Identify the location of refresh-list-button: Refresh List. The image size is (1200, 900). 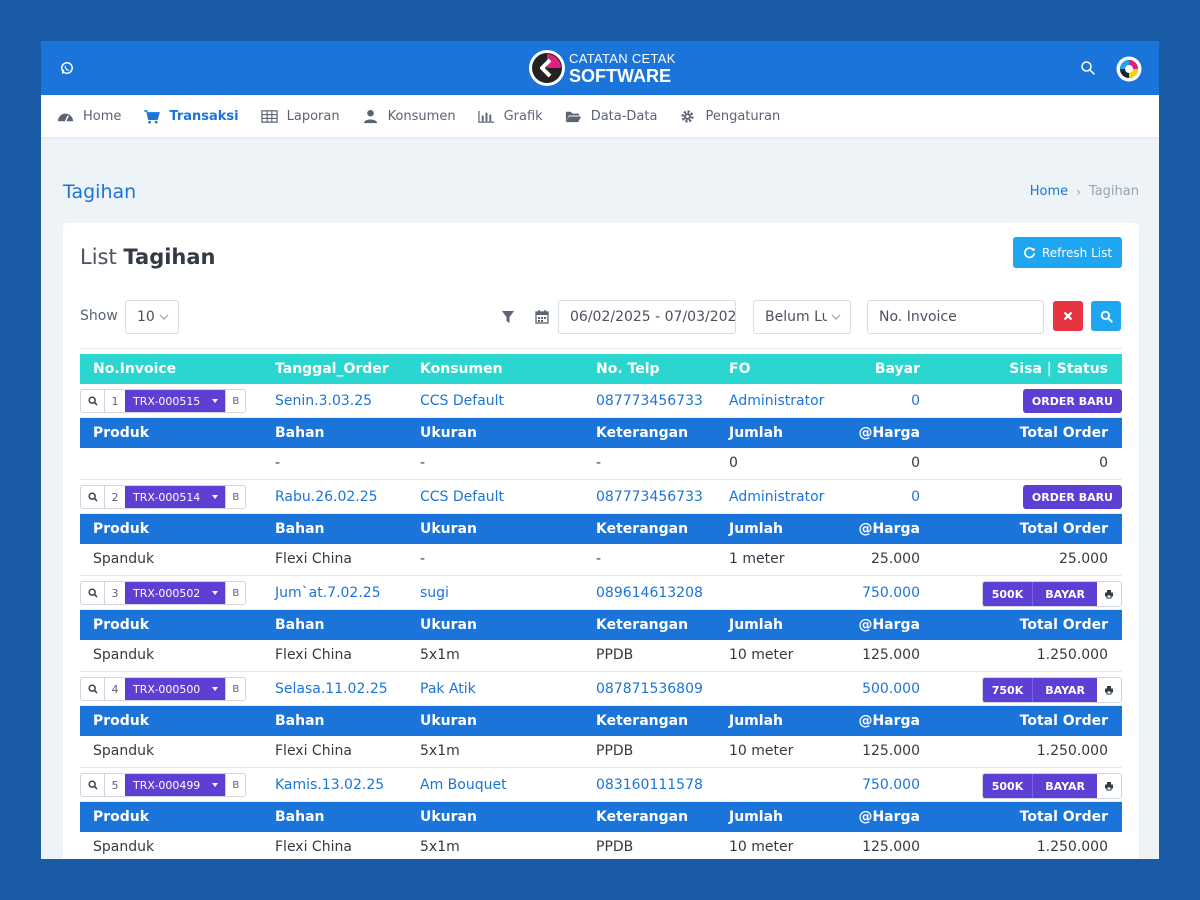
(1067, 252).